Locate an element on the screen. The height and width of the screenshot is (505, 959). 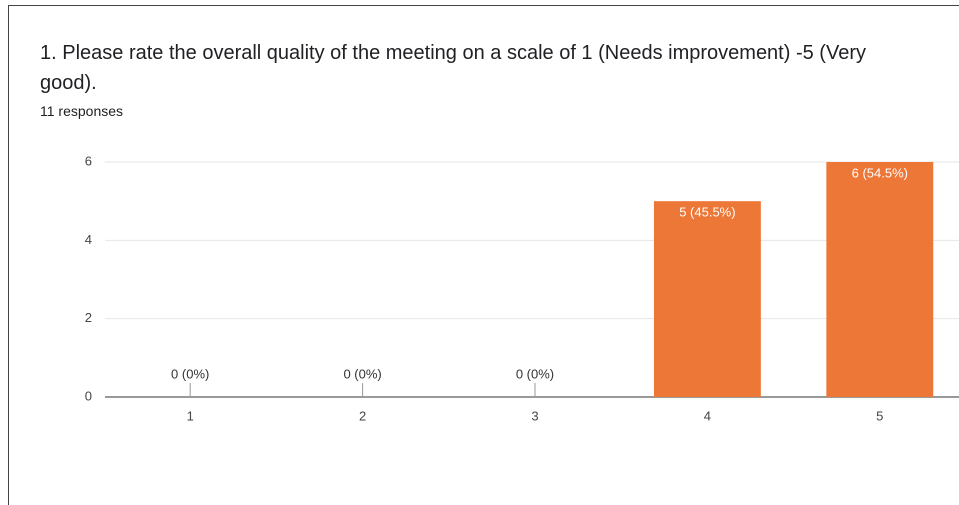
y-tick-label: 0 is located at coordinates (88, 395).